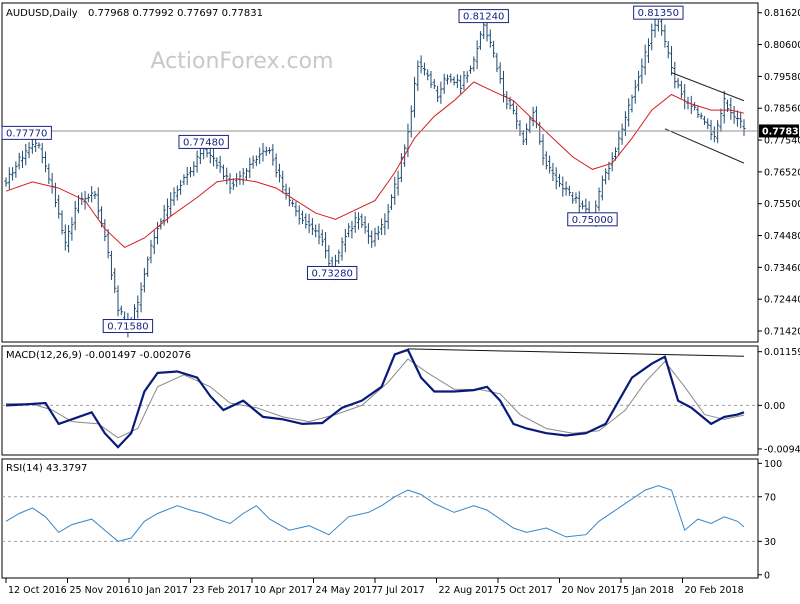 The image size is (800, 604). What do you see at coordinates (526, 590) in the screenshot?
I see `x-tick-label: 5 Oct 2017` at bounding box center [526, 590].